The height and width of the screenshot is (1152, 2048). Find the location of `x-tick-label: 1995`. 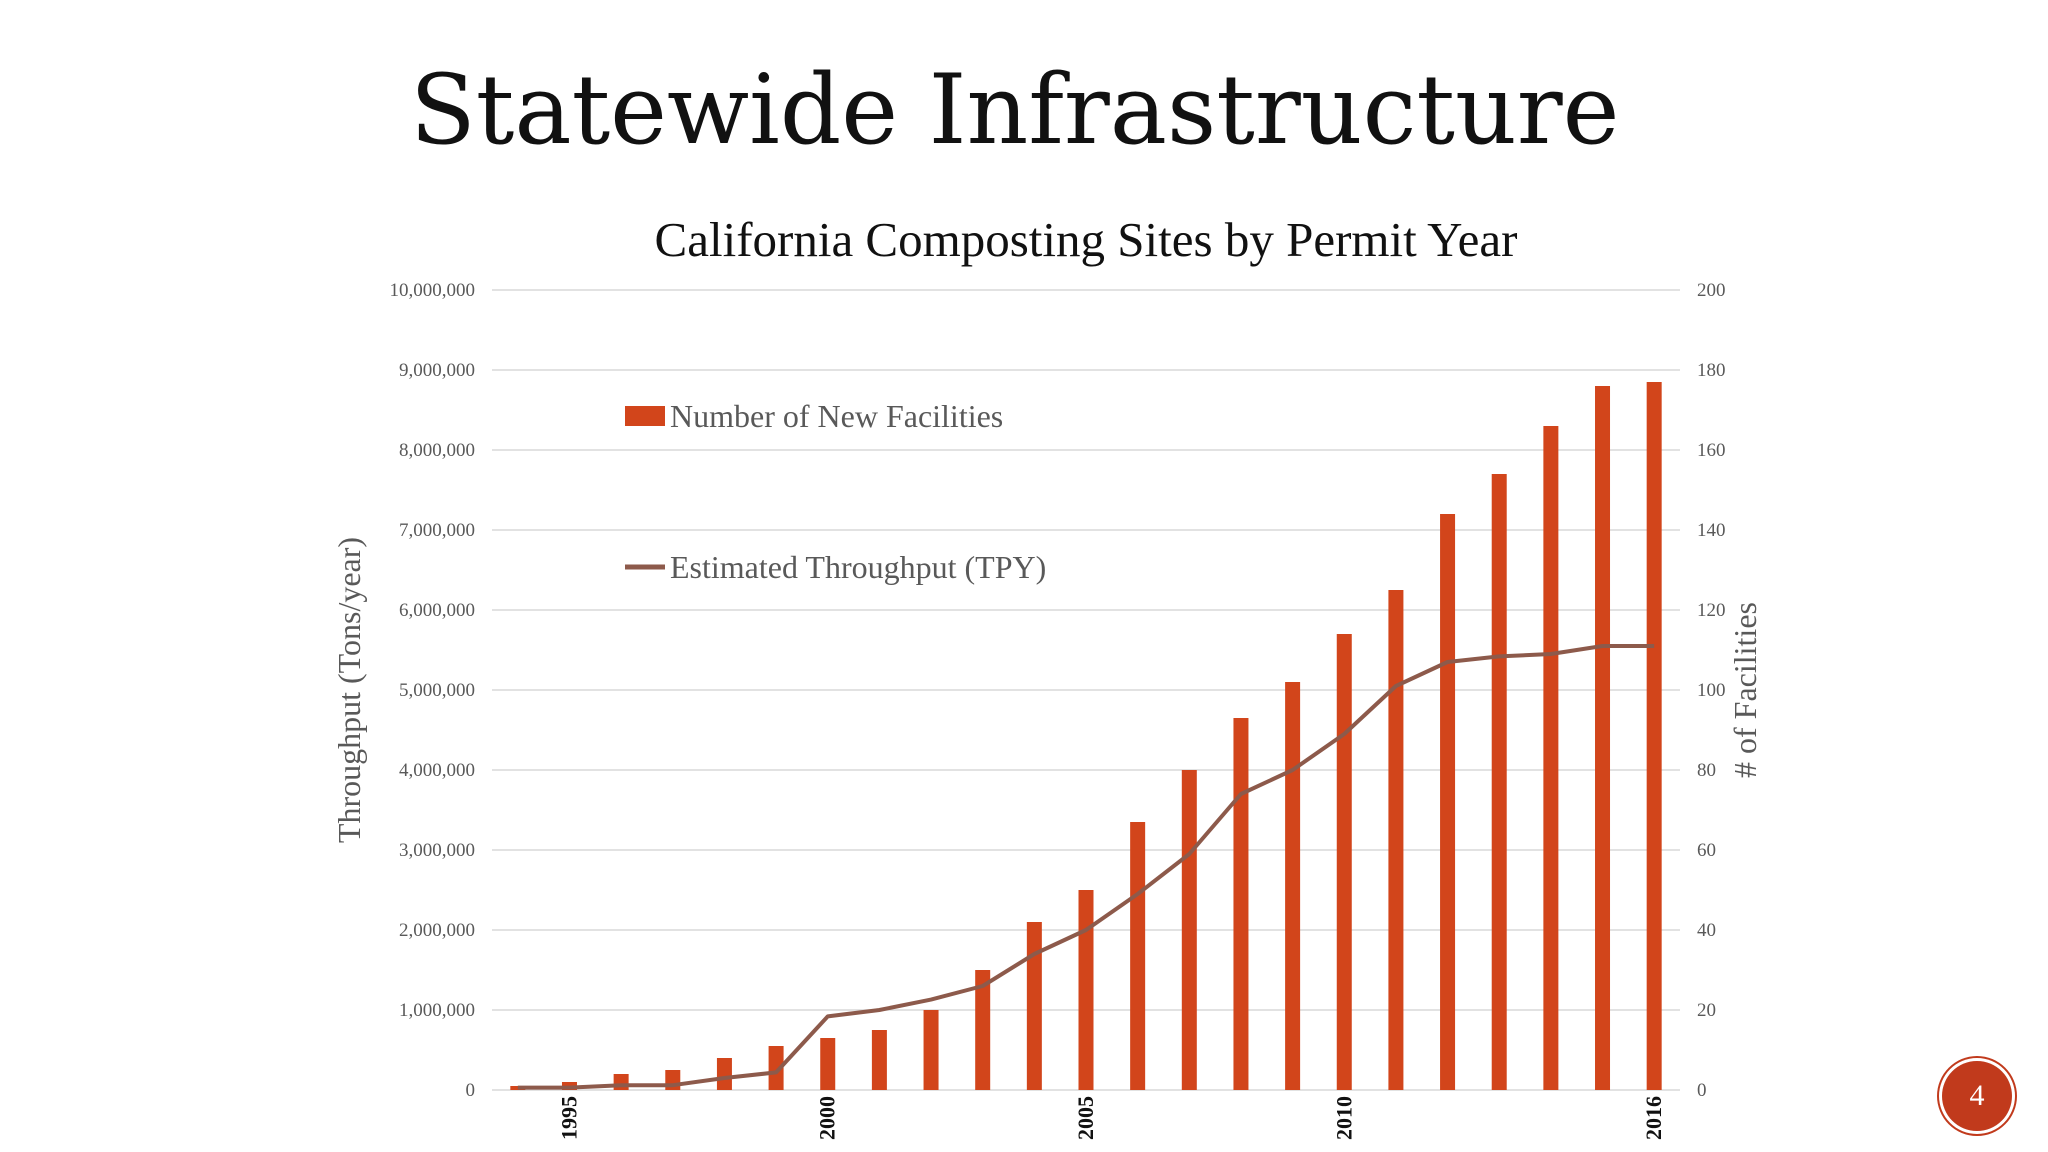

x-tick-label: 1995 is located at coordinates (568, 1118).